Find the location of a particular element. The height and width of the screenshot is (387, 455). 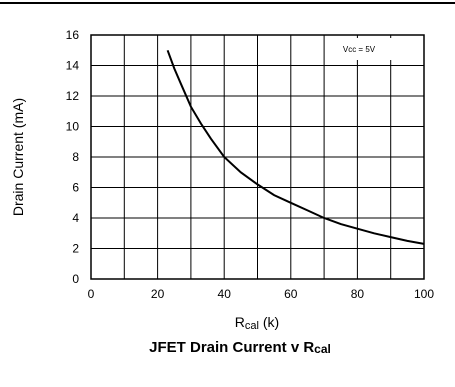

y-axis-label: Drain Current (mA) is located at coordinates (18, 157).